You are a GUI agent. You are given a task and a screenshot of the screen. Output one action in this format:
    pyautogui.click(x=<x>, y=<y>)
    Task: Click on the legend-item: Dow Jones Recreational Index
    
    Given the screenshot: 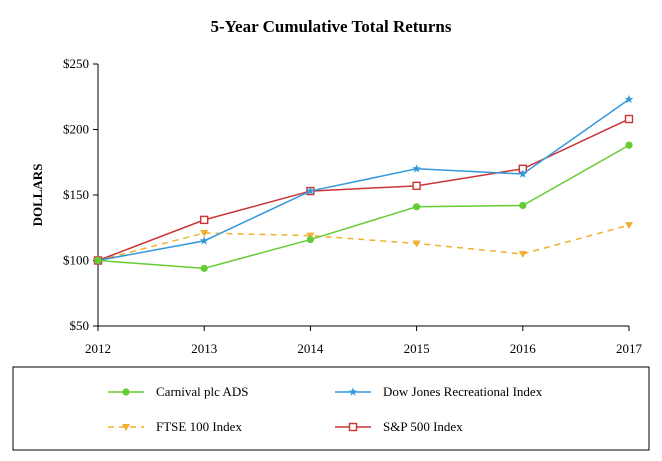 What is the action you would take?
    pyautogui.click(x=439, y=391)
    